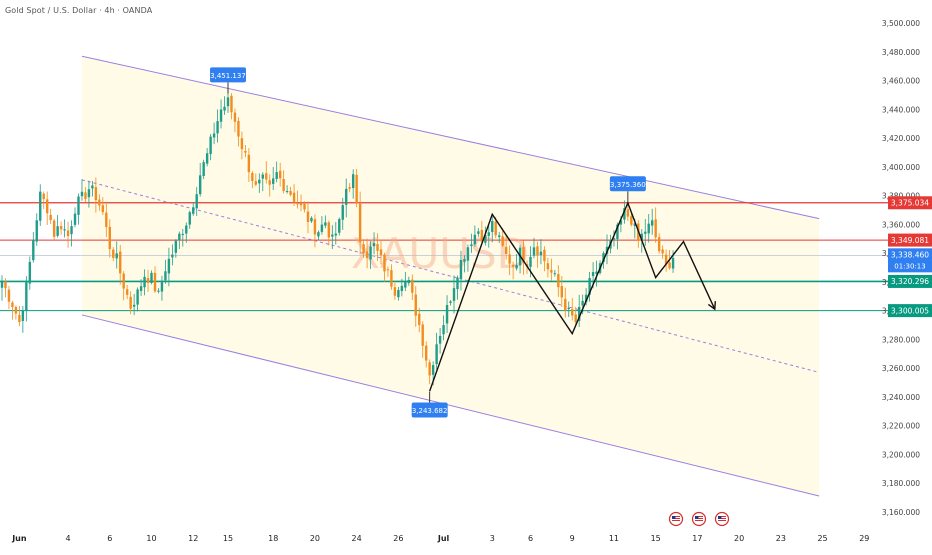 The image size is (932, 555). I want to click on price-tag-resistance-strong: 3,375.034, so click(910, 203).